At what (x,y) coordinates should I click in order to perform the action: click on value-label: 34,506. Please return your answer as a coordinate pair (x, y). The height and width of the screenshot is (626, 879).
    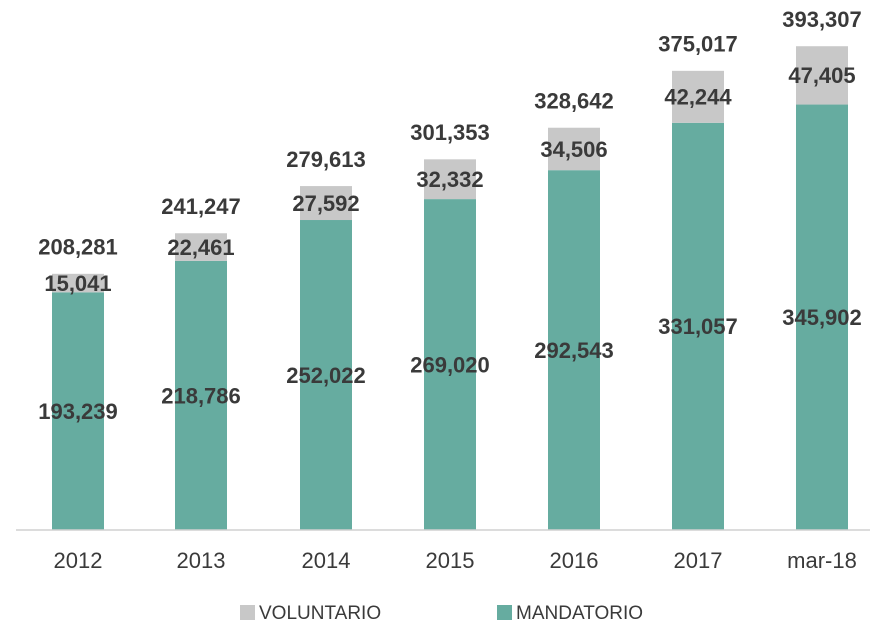
    Looking at the image, I should click on (573, 149).